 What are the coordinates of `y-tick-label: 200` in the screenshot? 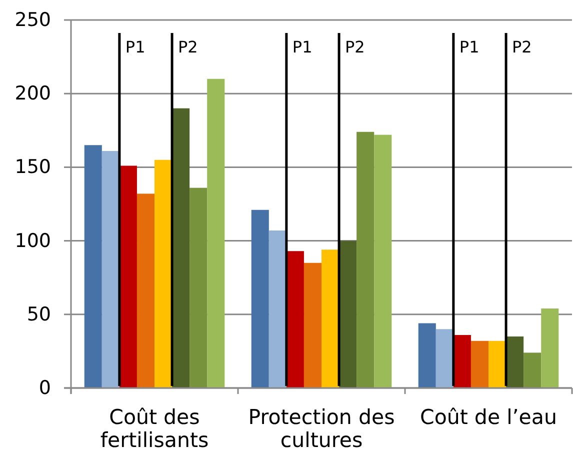 It's located at (32, 93).